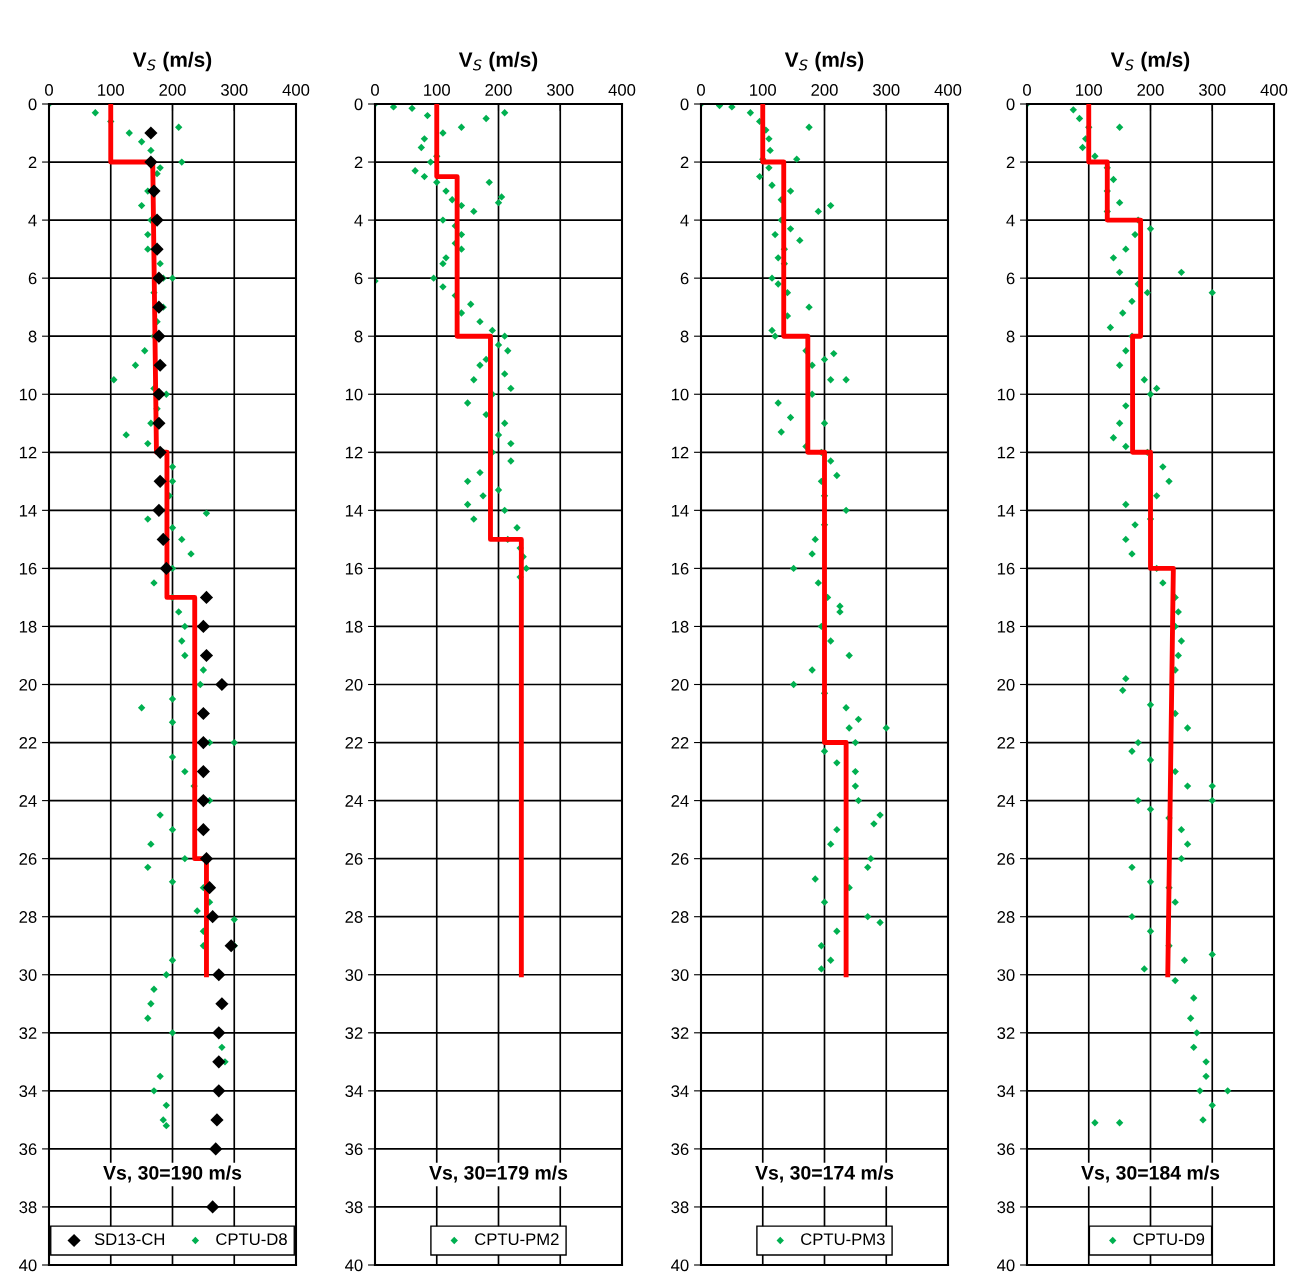 The image size is (1311, 1284). What do you see at coordinates (129, 1239) in the screenshot?
I see `legend-label: SD13-CH` at bounding box center [129, 1239].